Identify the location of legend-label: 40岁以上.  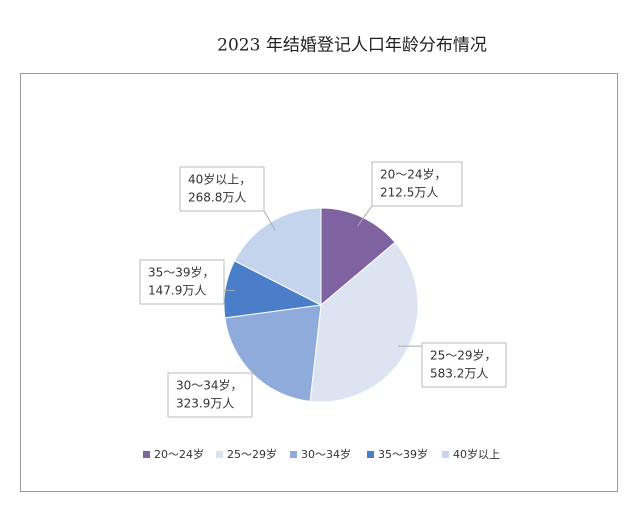
(476, 454).